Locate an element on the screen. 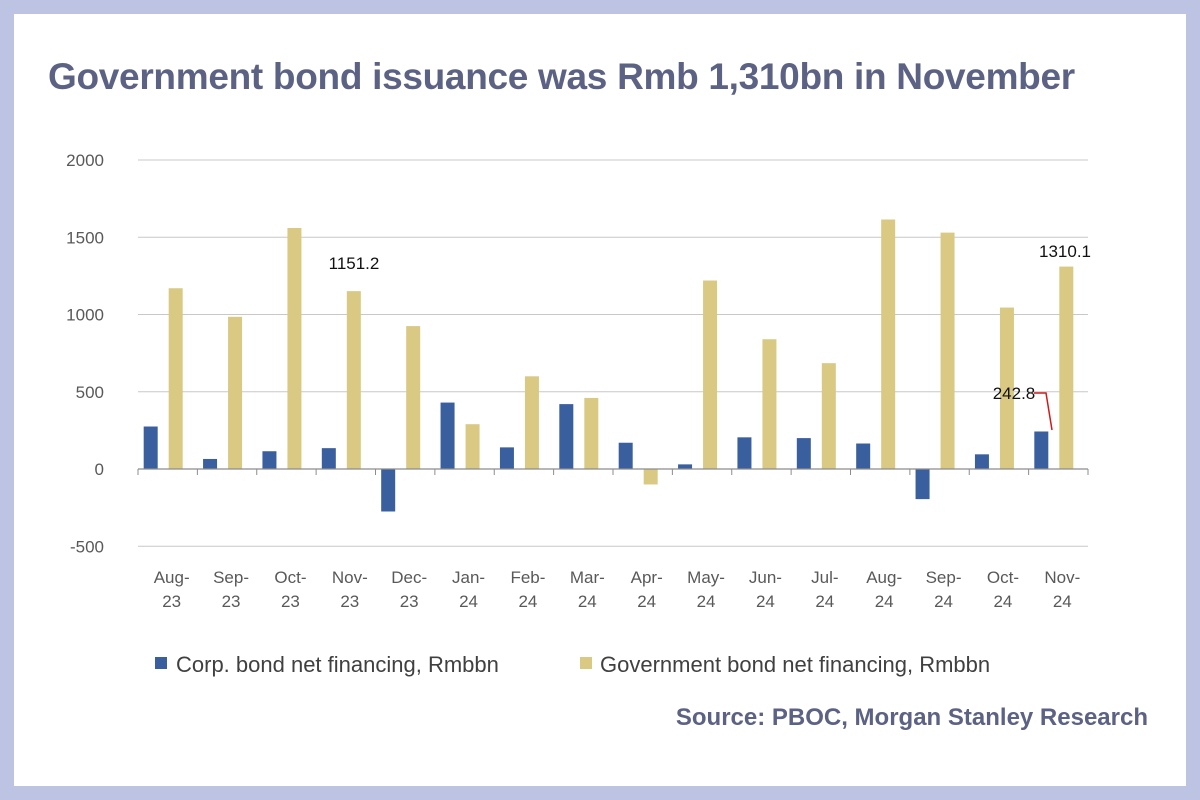  x-tick-label: Jun-24 is located at coordinates (765, 589).